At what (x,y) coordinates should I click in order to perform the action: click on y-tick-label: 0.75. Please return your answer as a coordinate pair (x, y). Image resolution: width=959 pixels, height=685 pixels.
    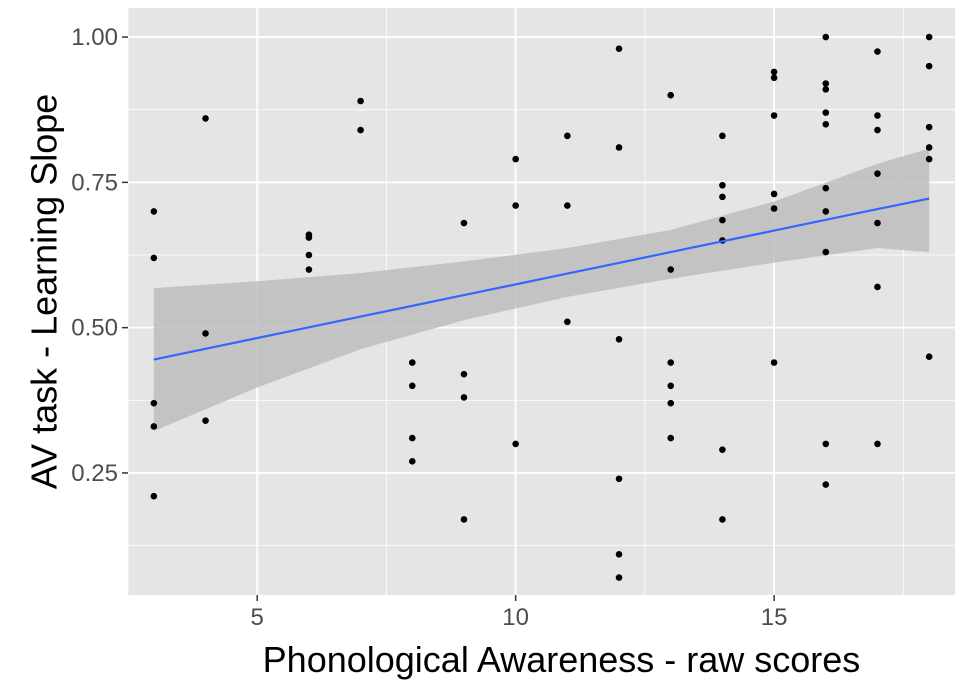
    Looking at the image, I should click on (94, 182).